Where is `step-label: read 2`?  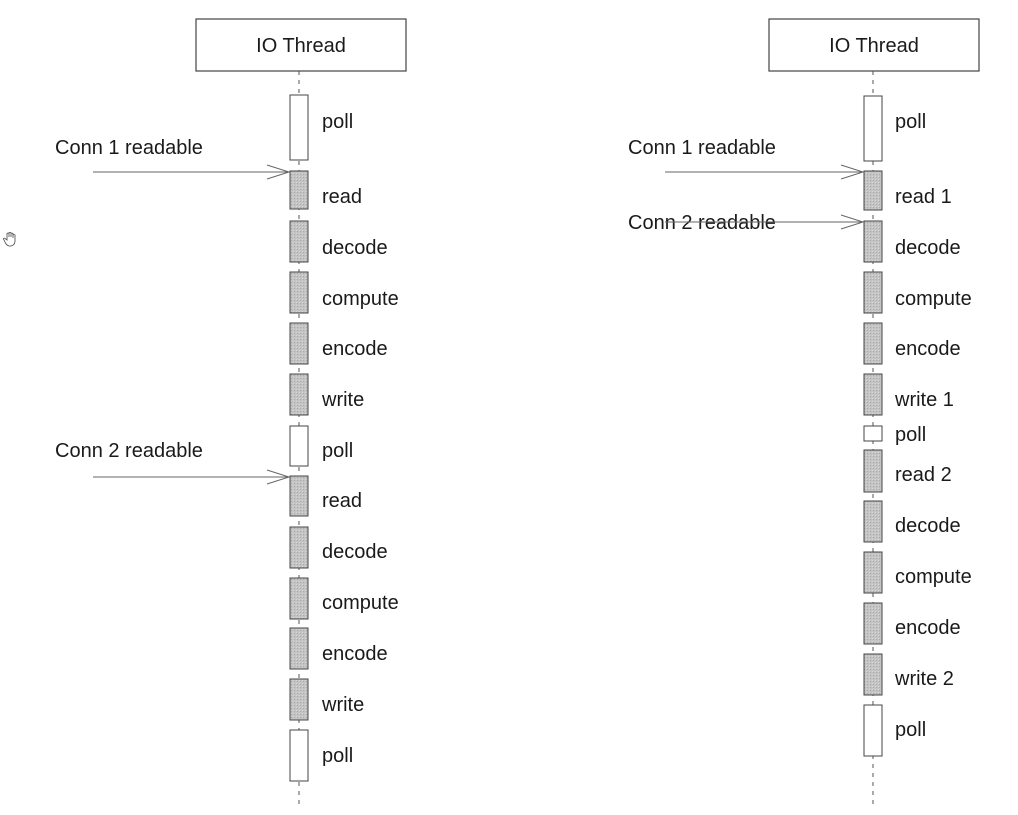
step-label: read 2 is located at coordinates (923, 475).